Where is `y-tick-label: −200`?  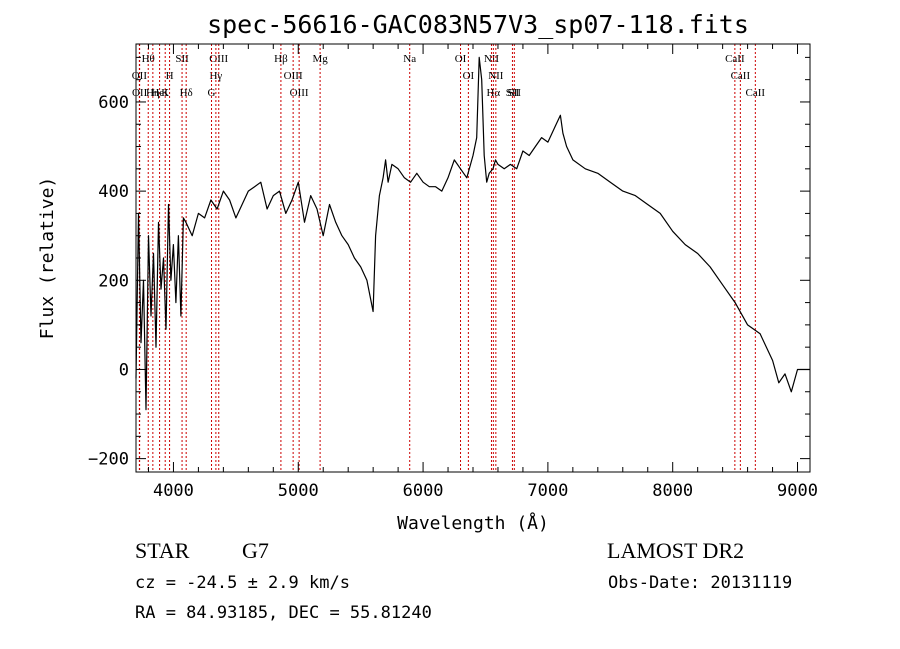
y-tick-label: −200 is located at coordinates (108, 460).